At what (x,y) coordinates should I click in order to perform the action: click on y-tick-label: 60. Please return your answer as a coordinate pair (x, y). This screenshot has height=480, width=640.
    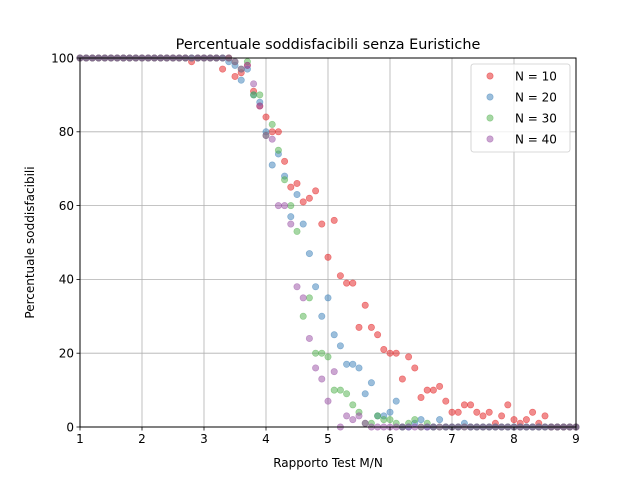
    Looking at the image, I should click on (66, 206).